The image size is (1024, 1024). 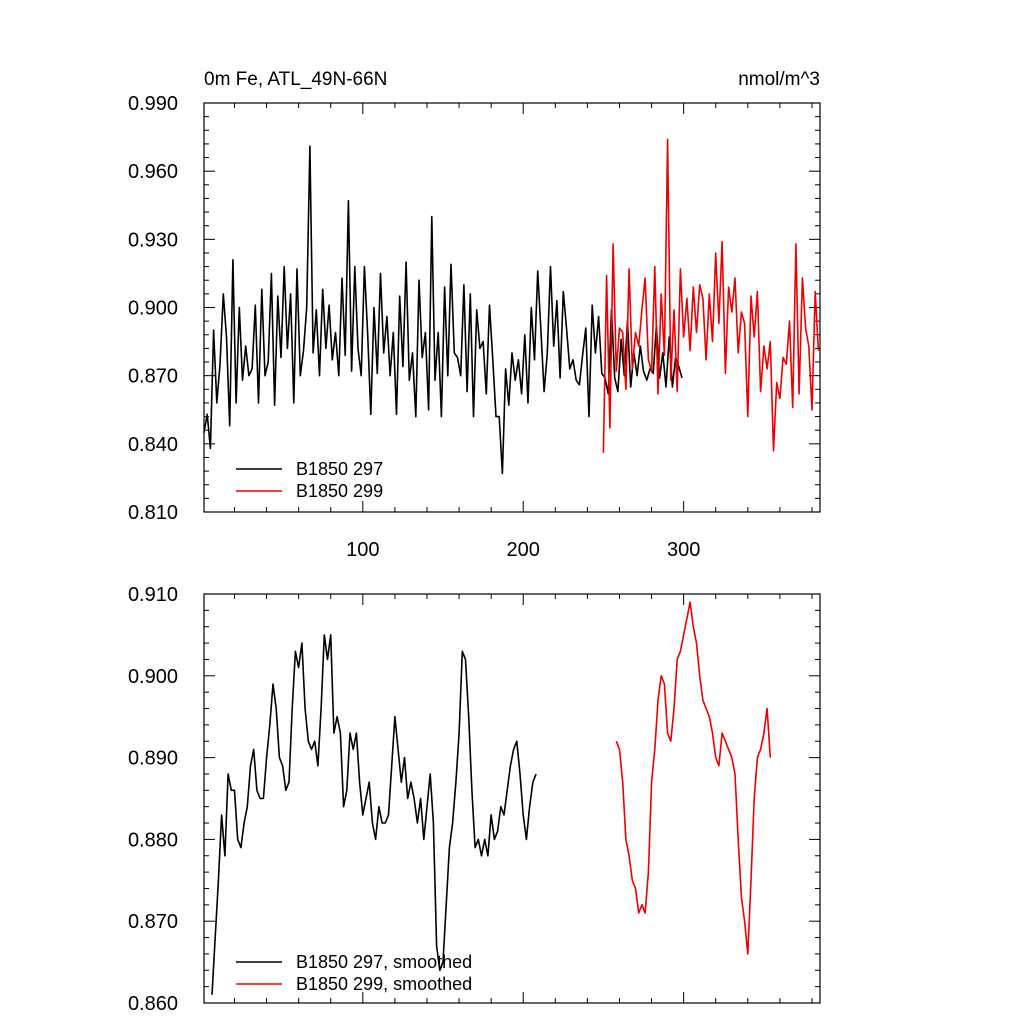 What do you see at coordinates (153, 513) in the screenshot?
I see `y-tick-label: 0.810` at bounding box center [153, 513].